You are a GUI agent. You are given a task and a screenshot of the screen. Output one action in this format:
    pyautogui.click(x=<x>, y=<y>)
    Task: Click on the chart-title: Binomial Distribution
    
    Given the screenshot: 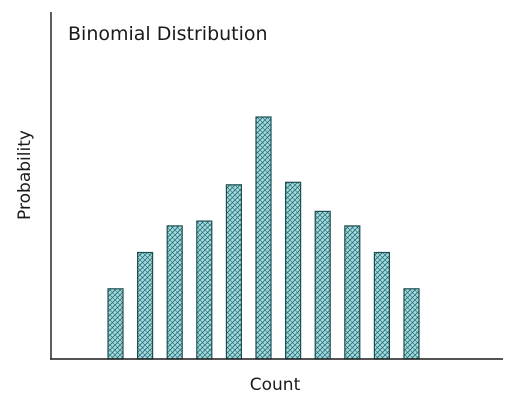 What is the action you would take?
    pyautogui.click(x=168, y=34)
    